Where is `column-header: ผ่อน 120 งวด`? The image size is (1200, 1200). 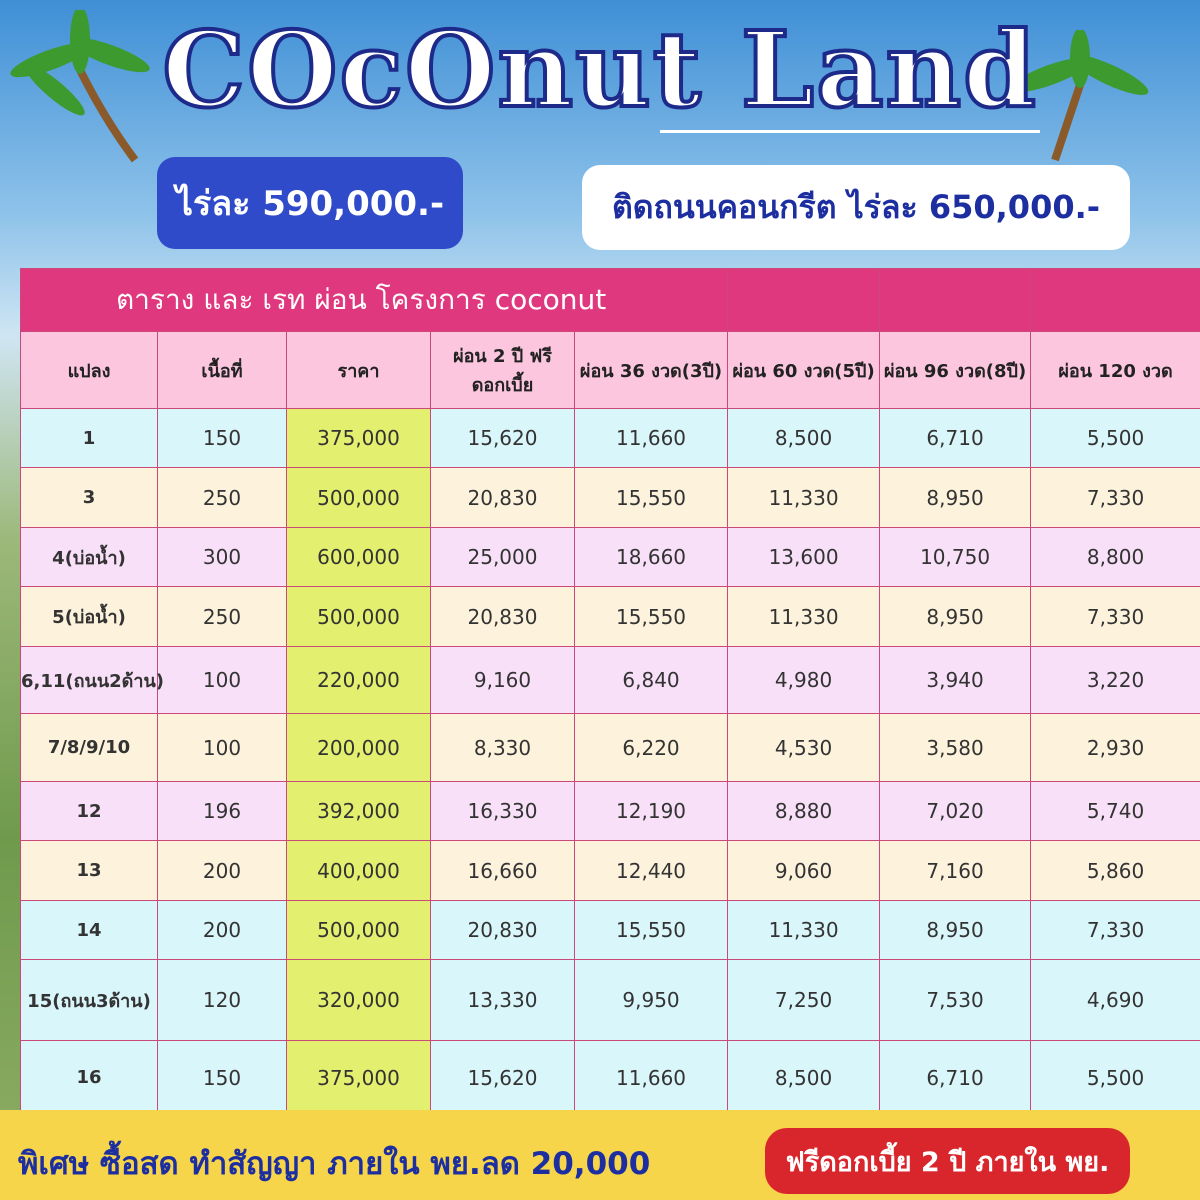
column-header: ผ่อน 120 งวด is located at coordinates (1115, 370).